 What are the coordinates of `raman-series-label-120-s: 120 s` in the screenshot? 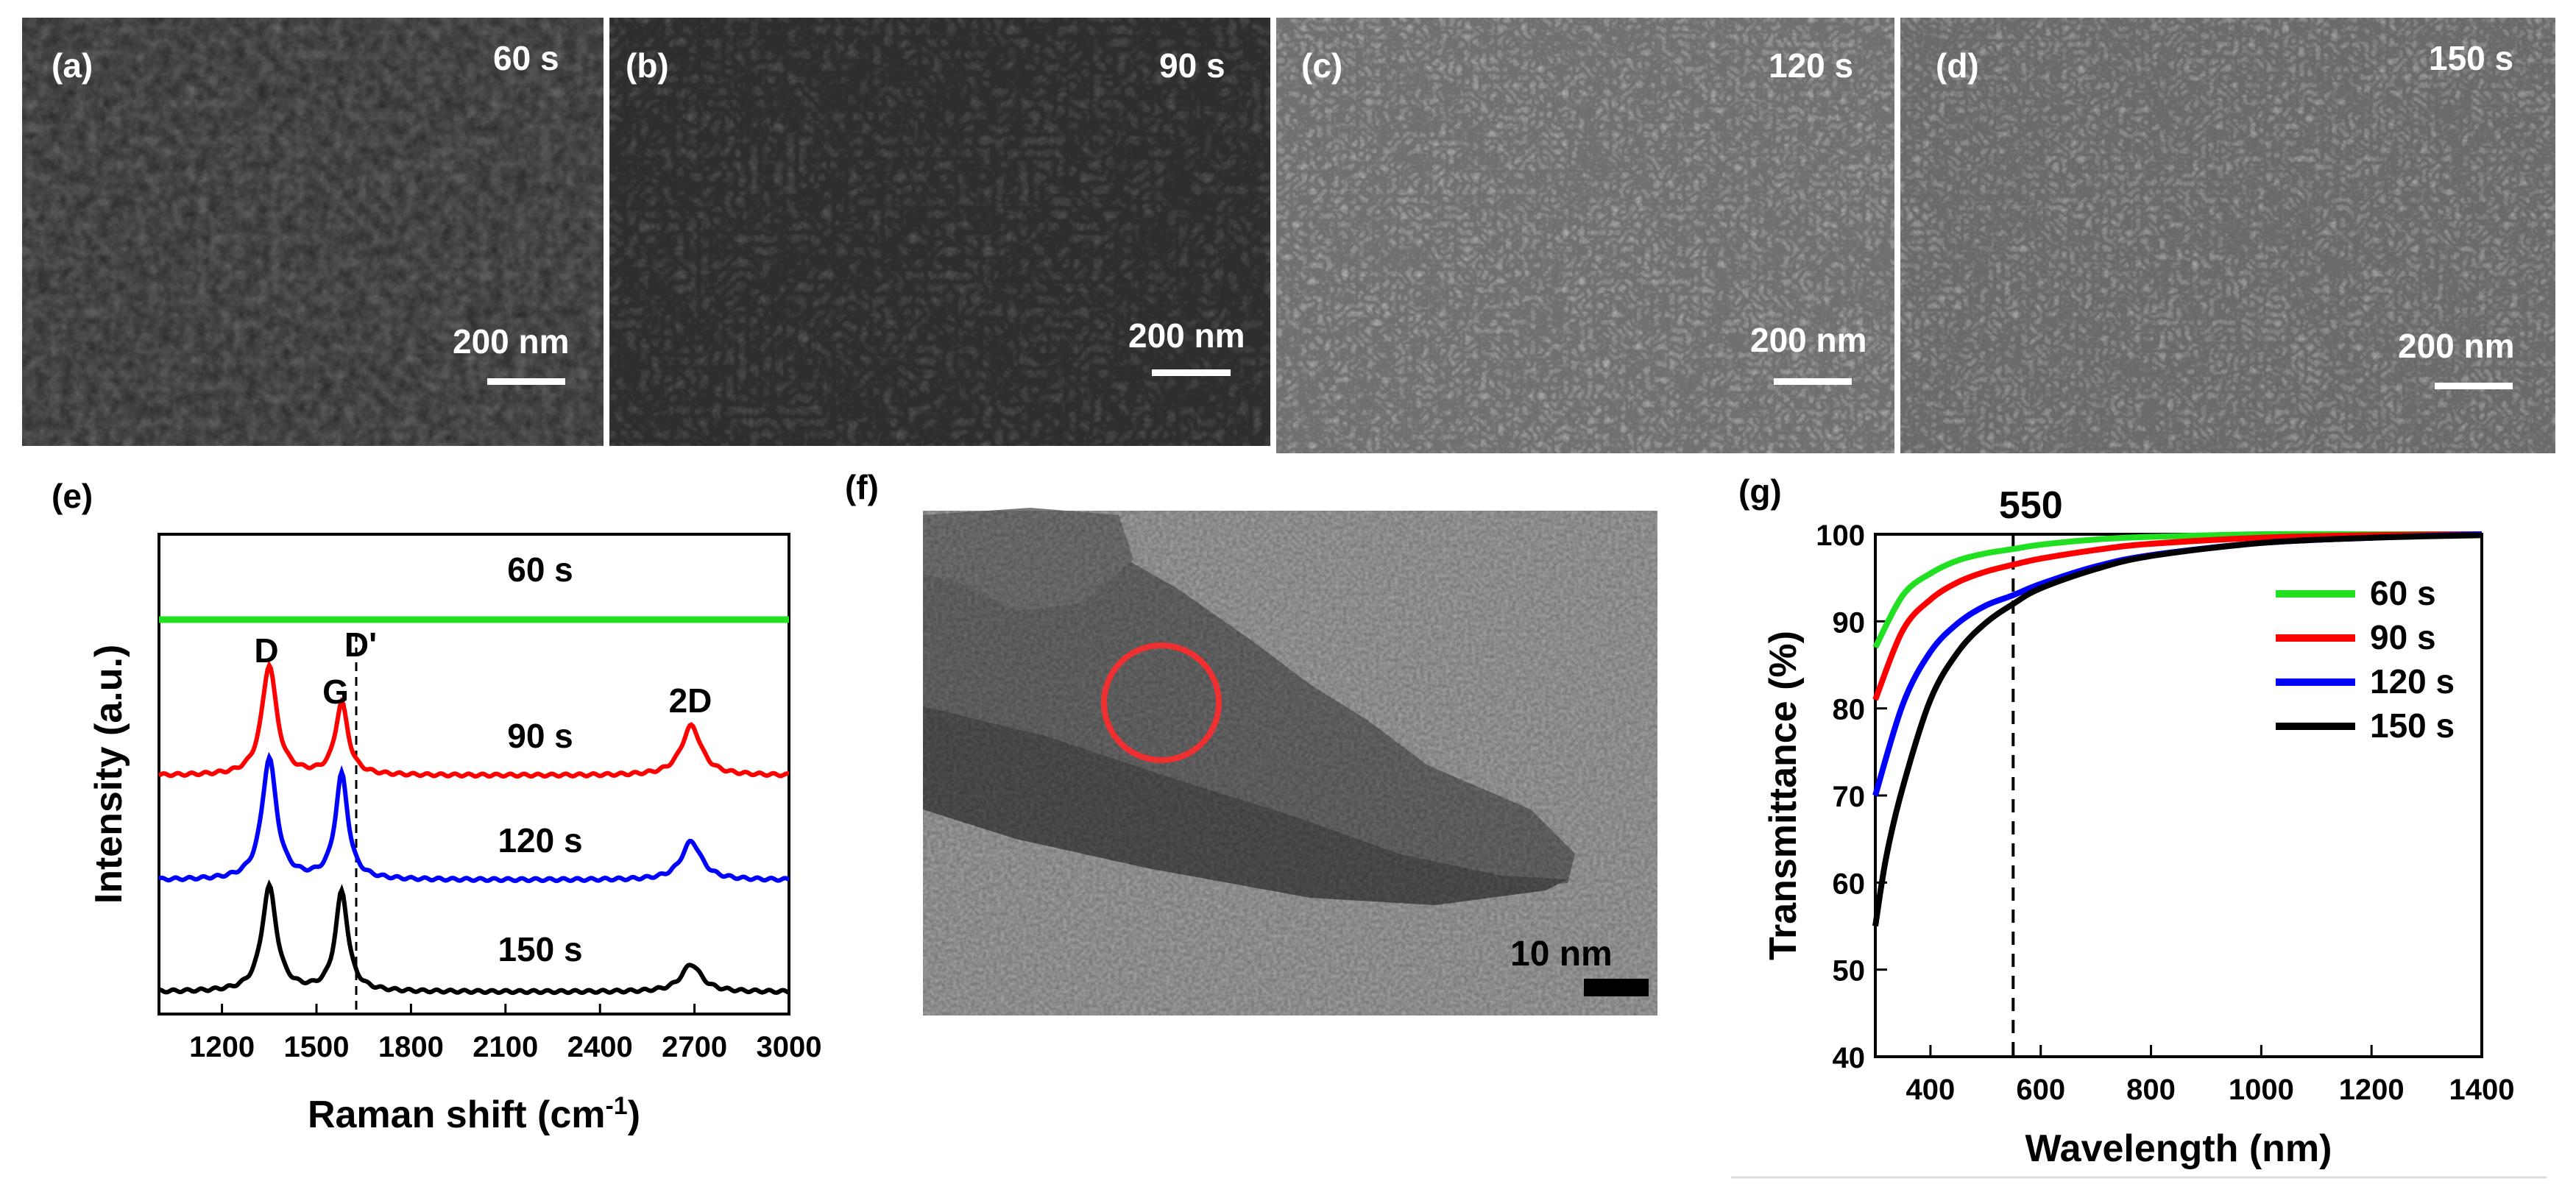 It's located at (540, 840).